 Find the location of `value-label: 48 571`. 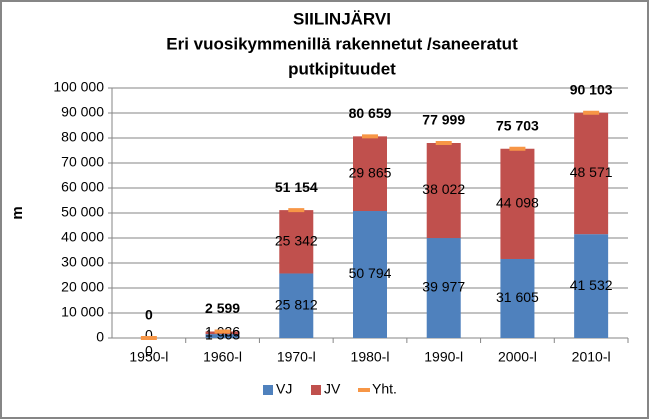

value-label: 48 571 is located at coordinates (591, 172).